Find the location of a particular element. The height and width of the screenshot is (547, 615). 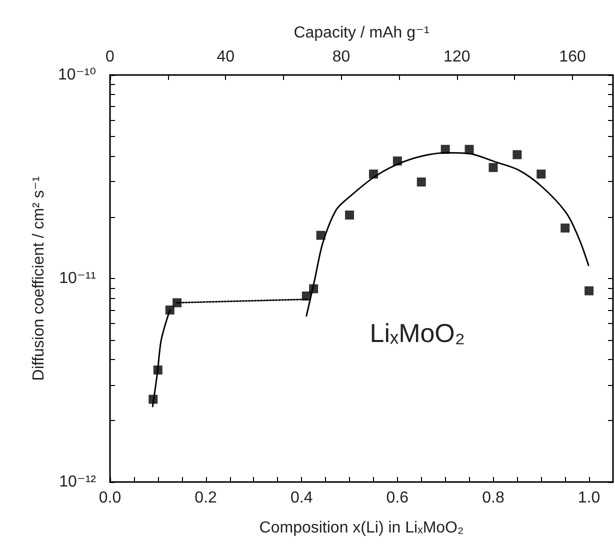

x2-tick-label: 0 is located at coordinates (110, 57).